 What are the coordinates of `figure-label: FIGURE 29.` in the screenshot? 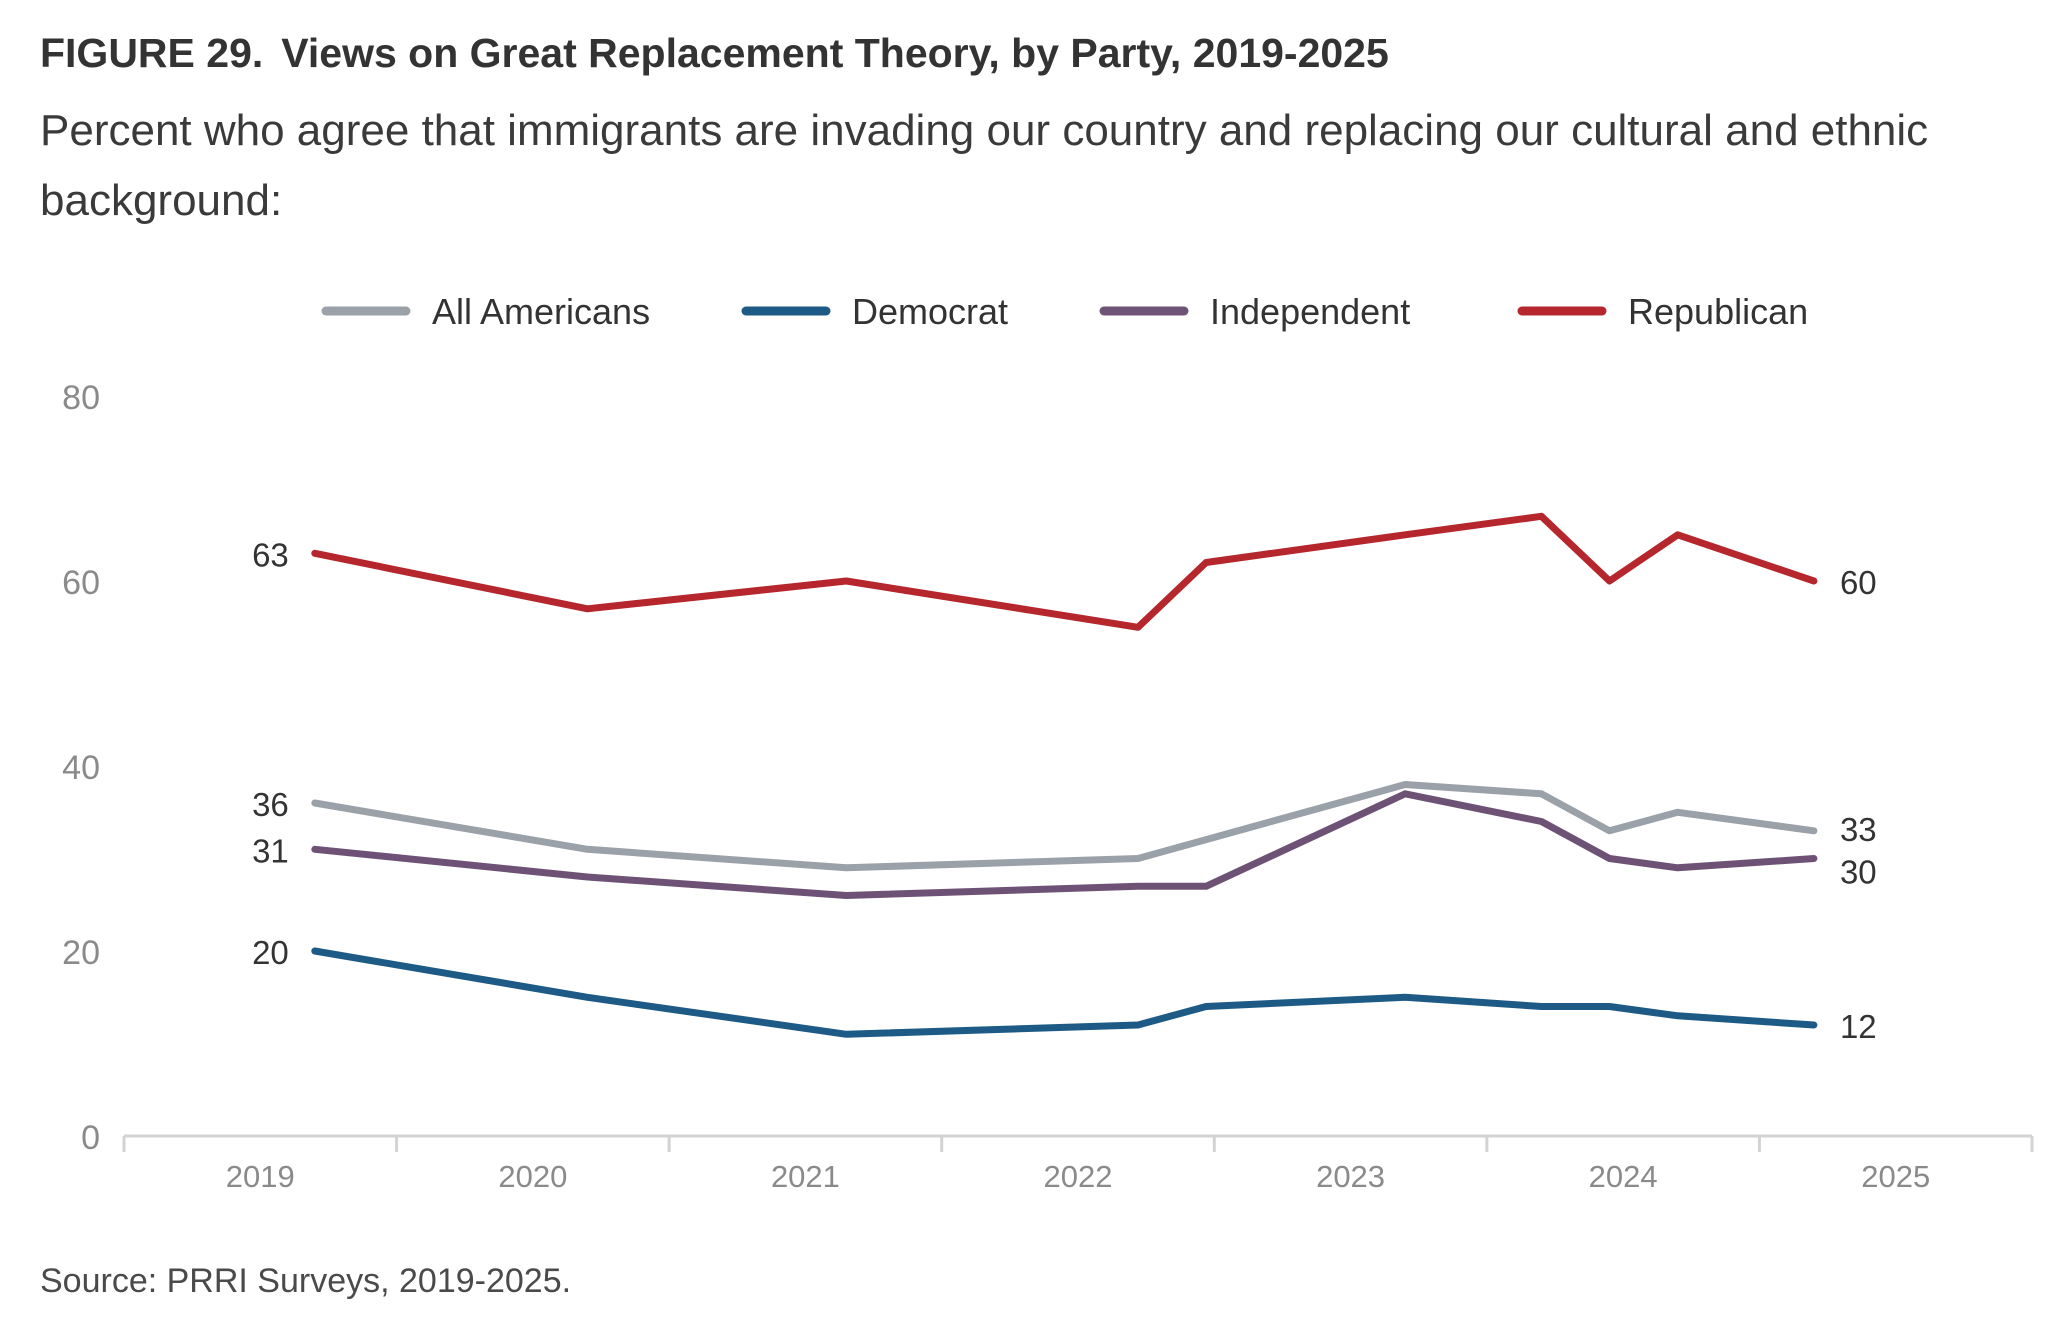 It's located at (152, 53).